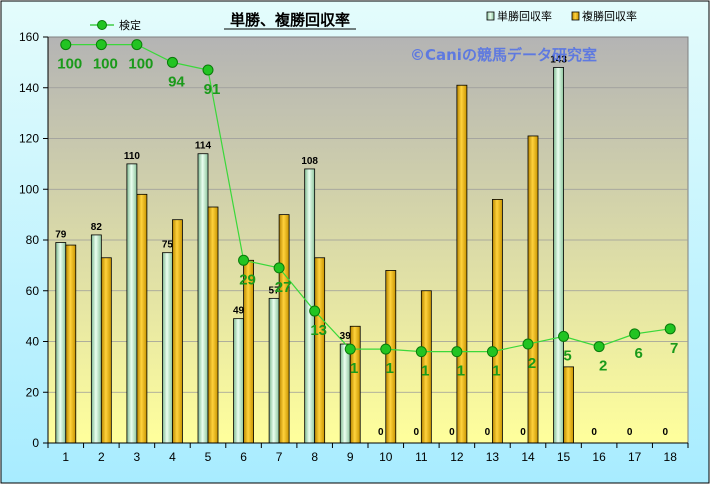 The image size is (710, 484). What do you see at coordinates (421, 457) in the screenshot?
I see `x-tick-label: 11` at bounding box center [421, 457].